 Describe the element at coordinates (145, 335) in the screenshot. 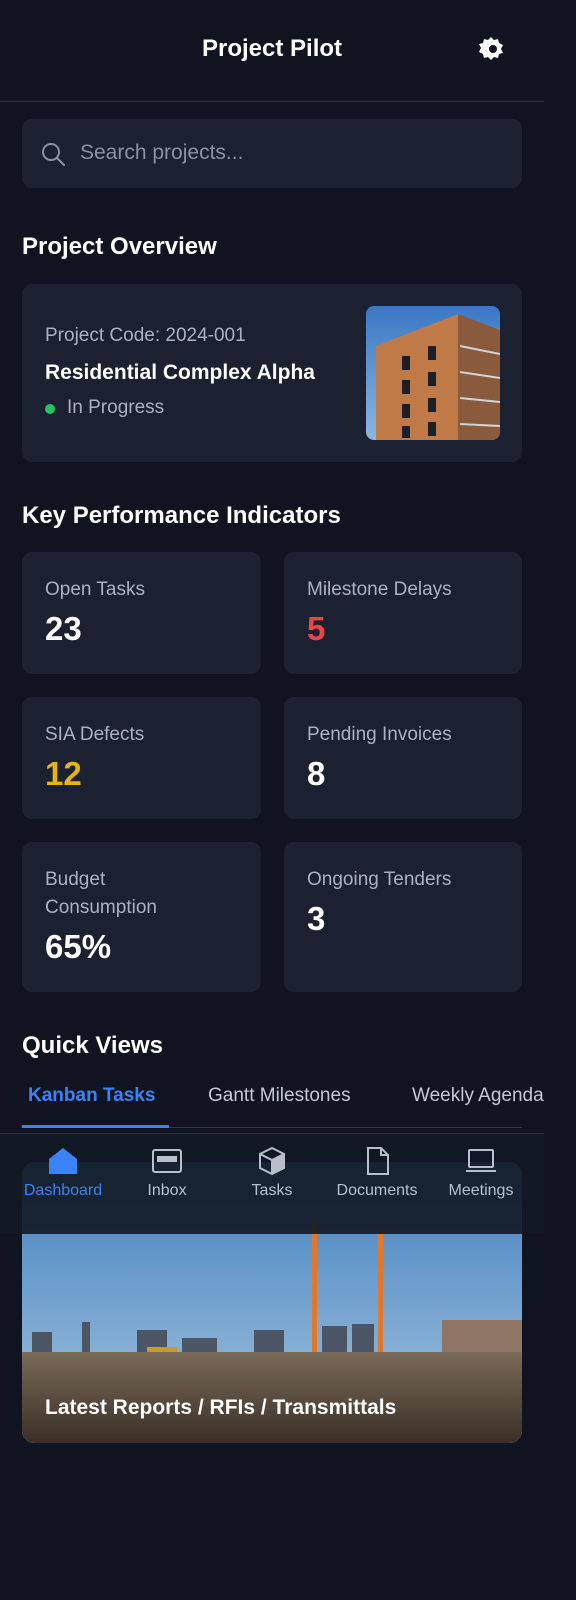

I see `project-code: Project Code: 2024-001` at that location.